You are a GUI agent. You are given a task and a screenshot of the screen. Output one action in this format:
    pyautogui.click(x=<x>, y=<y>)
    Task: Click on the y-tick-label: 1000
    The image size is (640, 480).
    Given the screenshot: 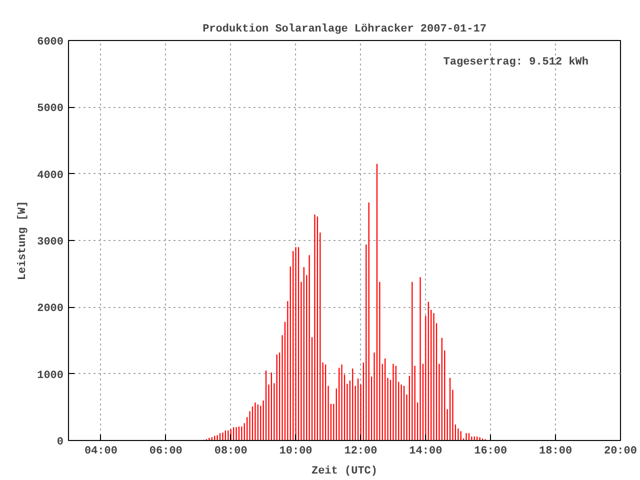 What is the action you would take?
    pyautogui.click(x=50, y=376)
    